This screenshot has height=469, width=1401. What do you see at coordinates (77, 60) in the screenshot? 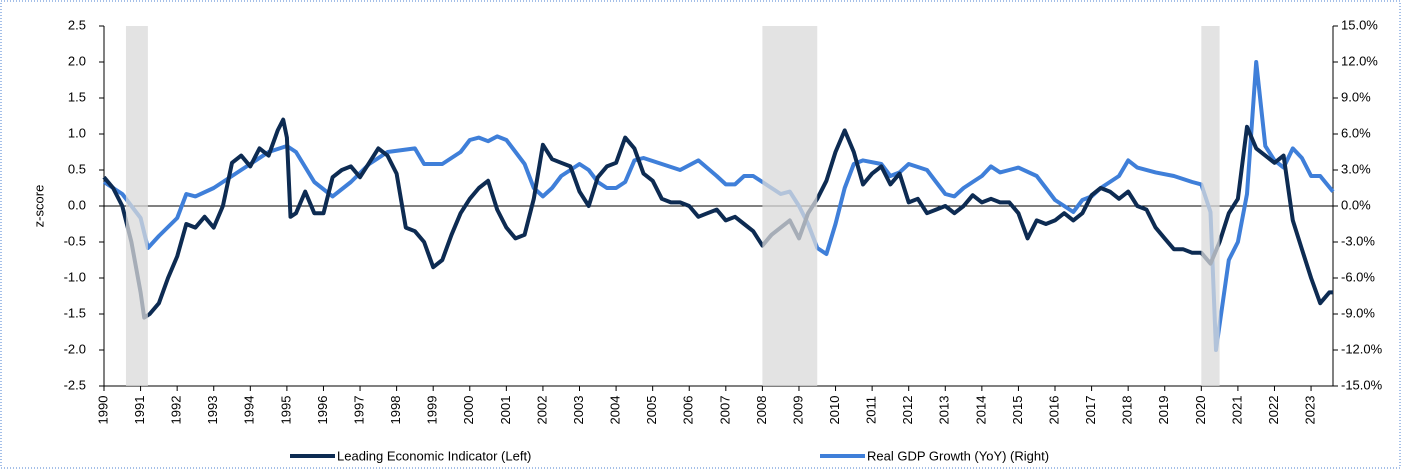
I see `y-tick-label: 2.0` at bounding box center [77, 60].